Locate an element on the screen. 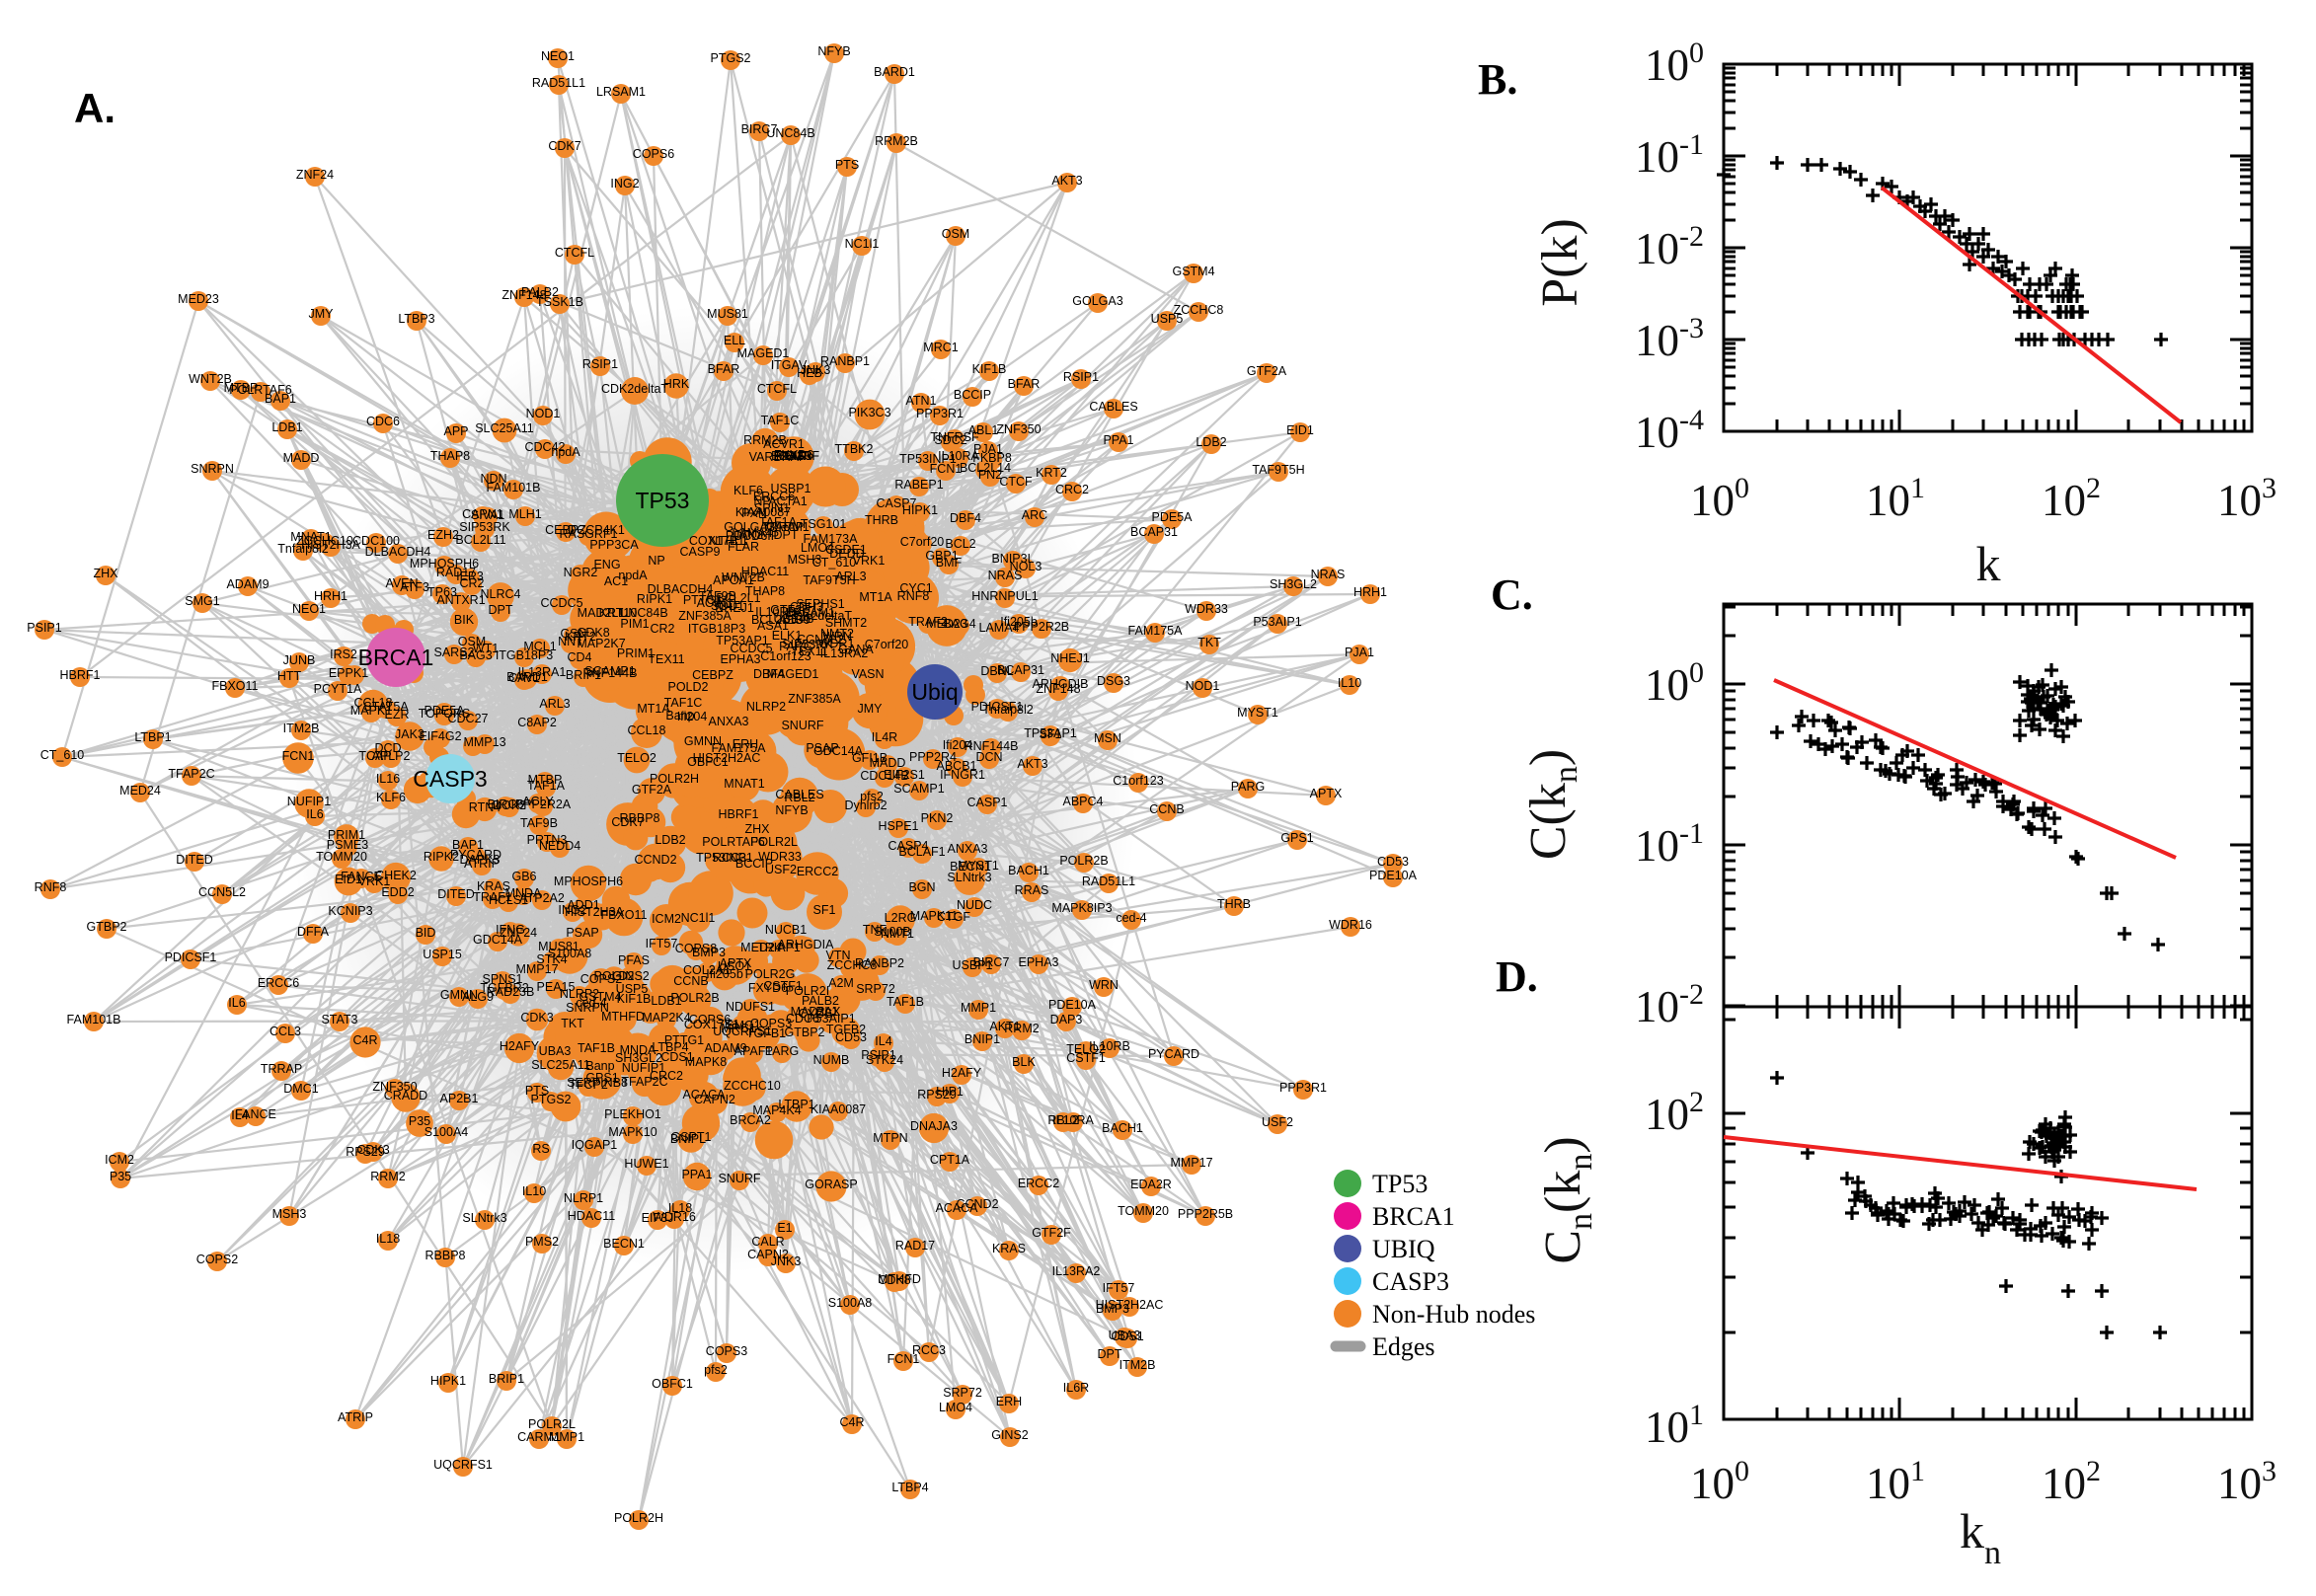 Image resolution: width=2316 pixels, height=1596 pixels. svg-text: MADD is located at coordinates (301, 458).